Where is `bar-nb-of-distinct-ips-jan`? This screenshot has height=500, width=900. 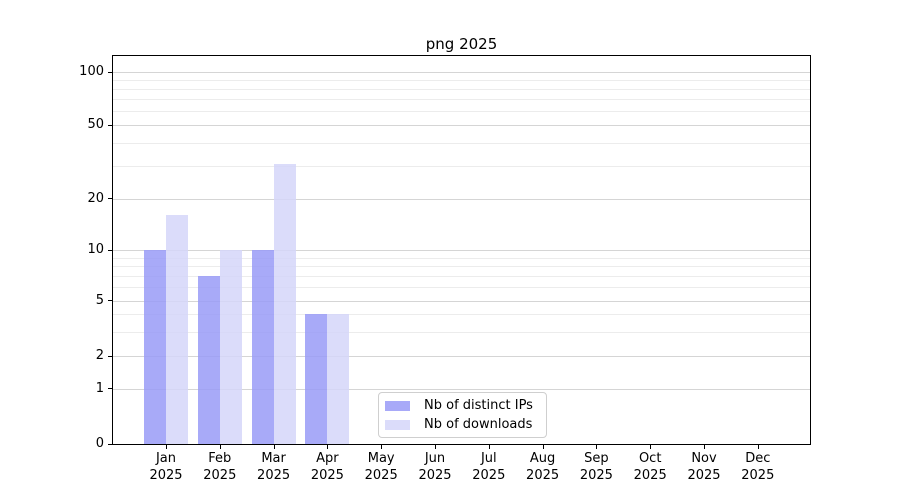 bar-nb-of-distinct-ips-jan is located at coordinates (155, 347).